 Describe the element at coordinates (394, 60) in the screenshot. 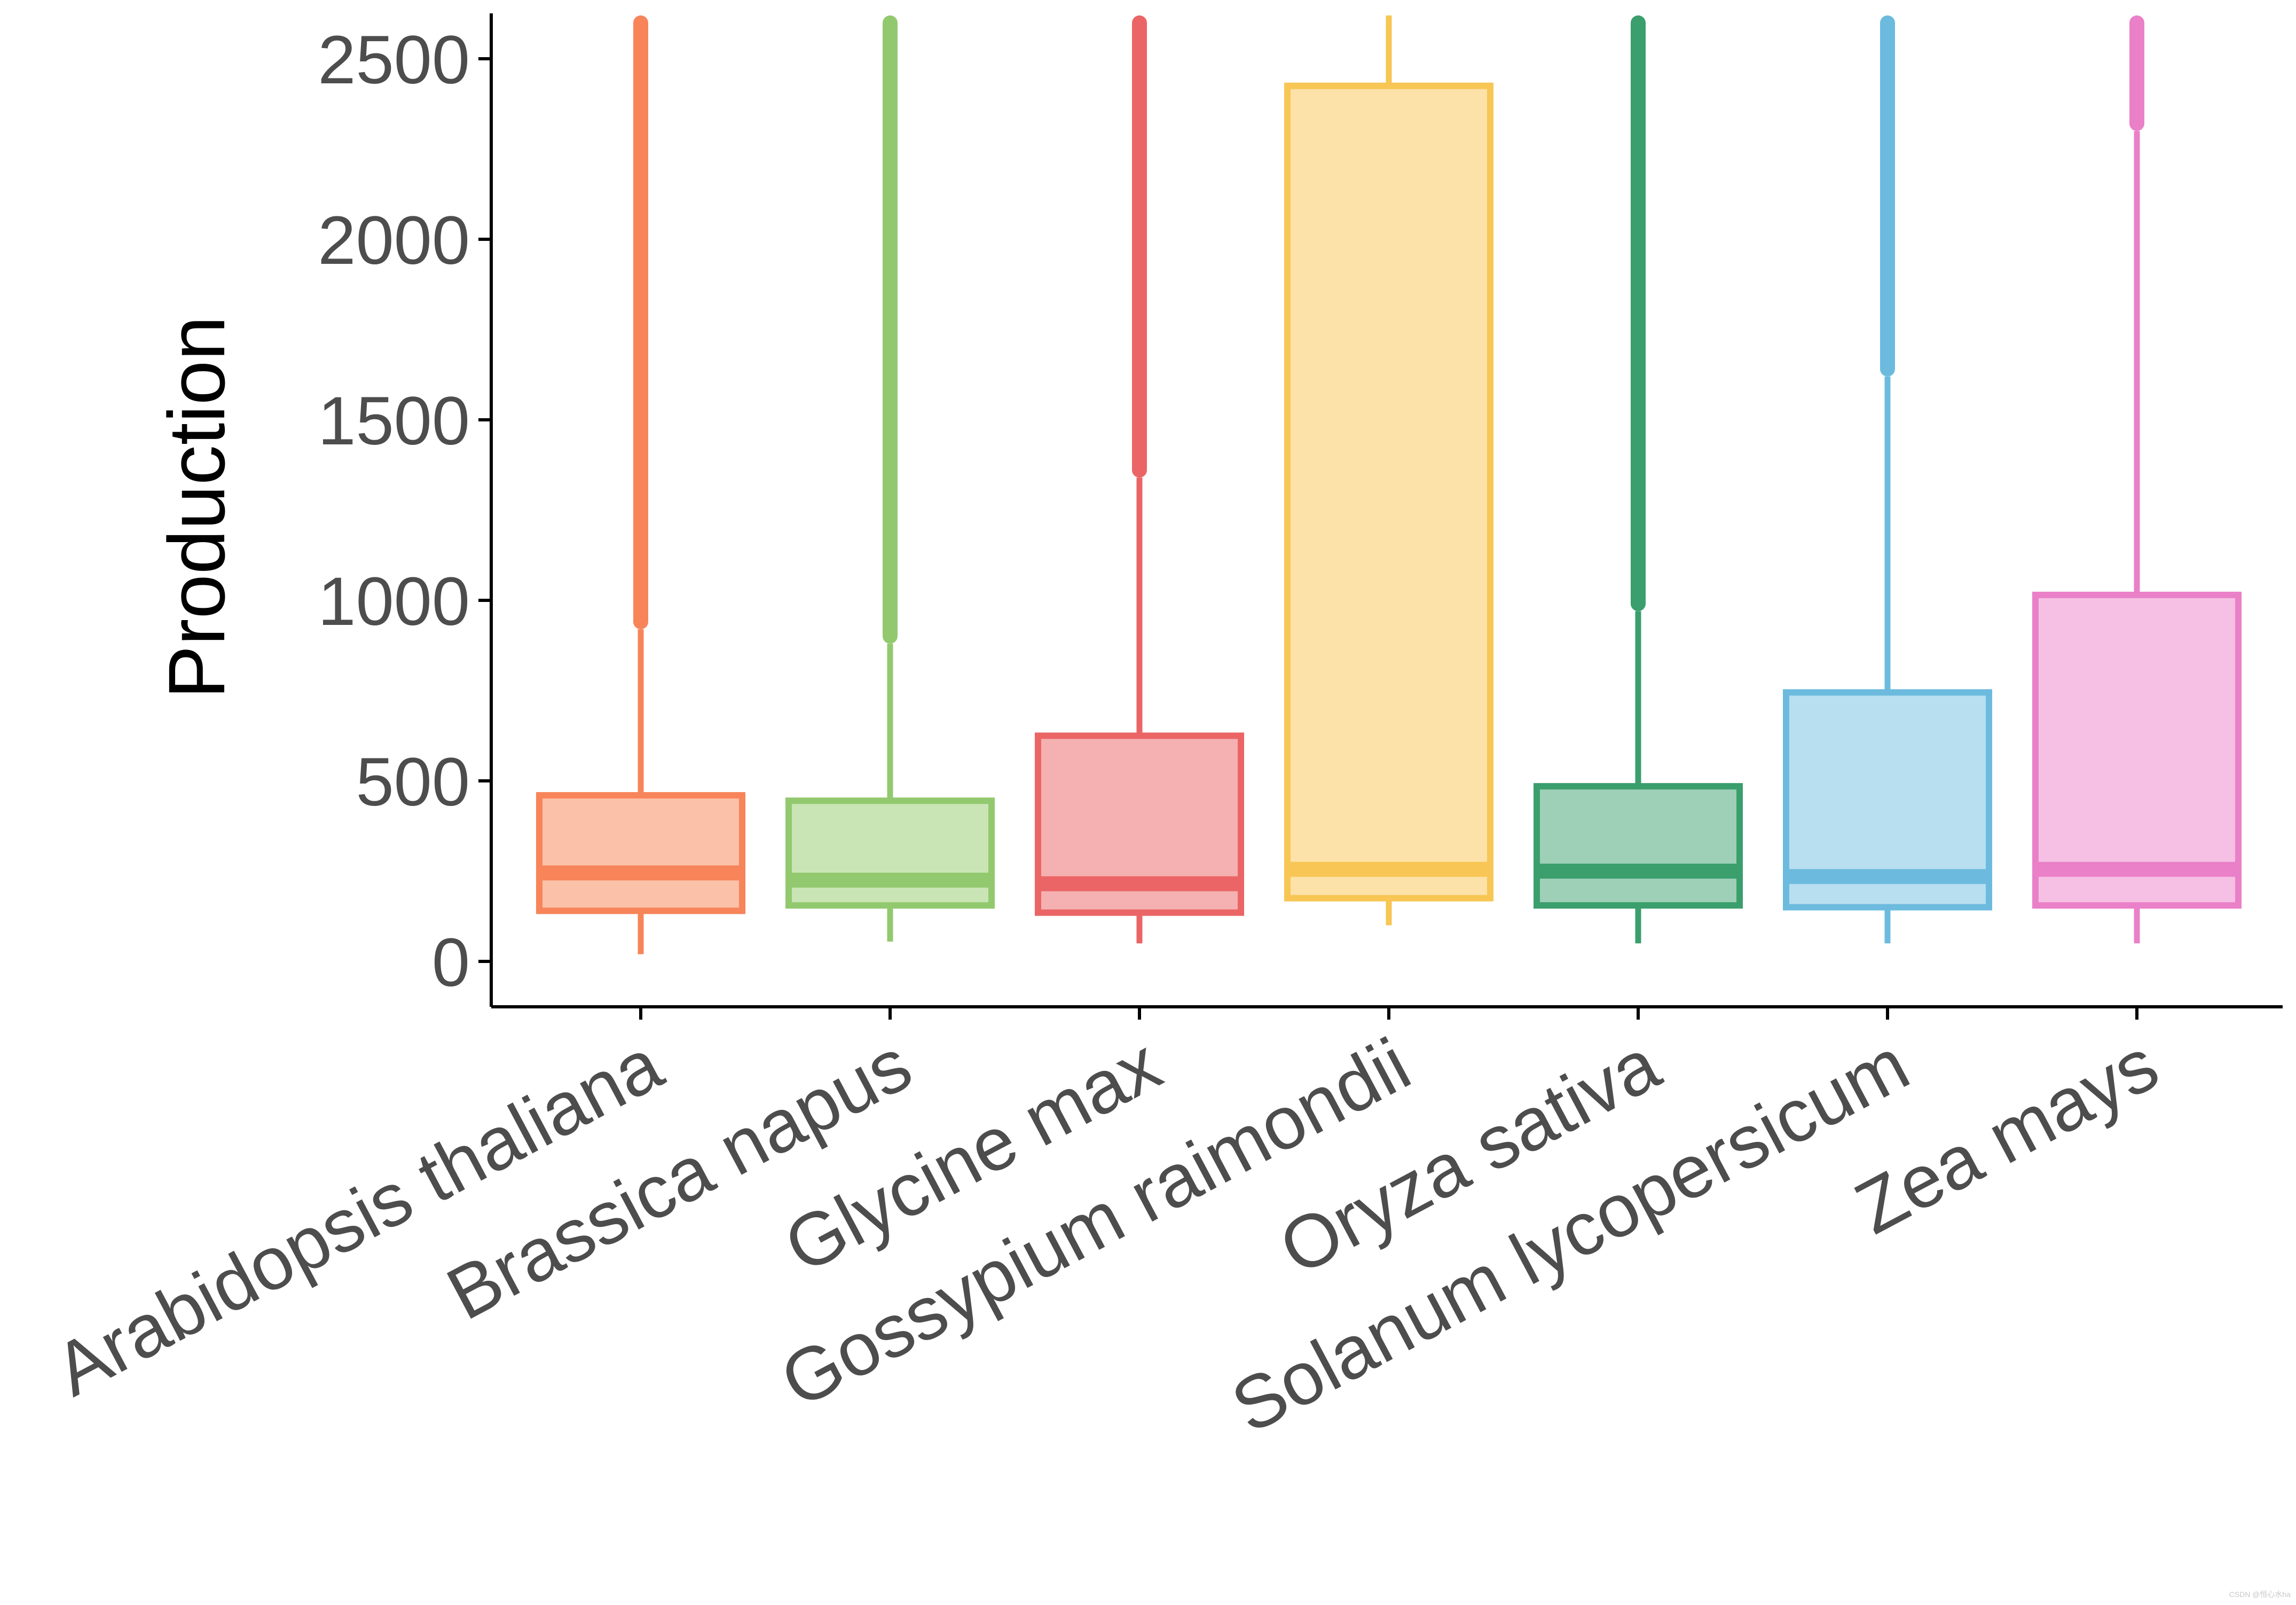

I see `y-tick-label: 2500` at that location.